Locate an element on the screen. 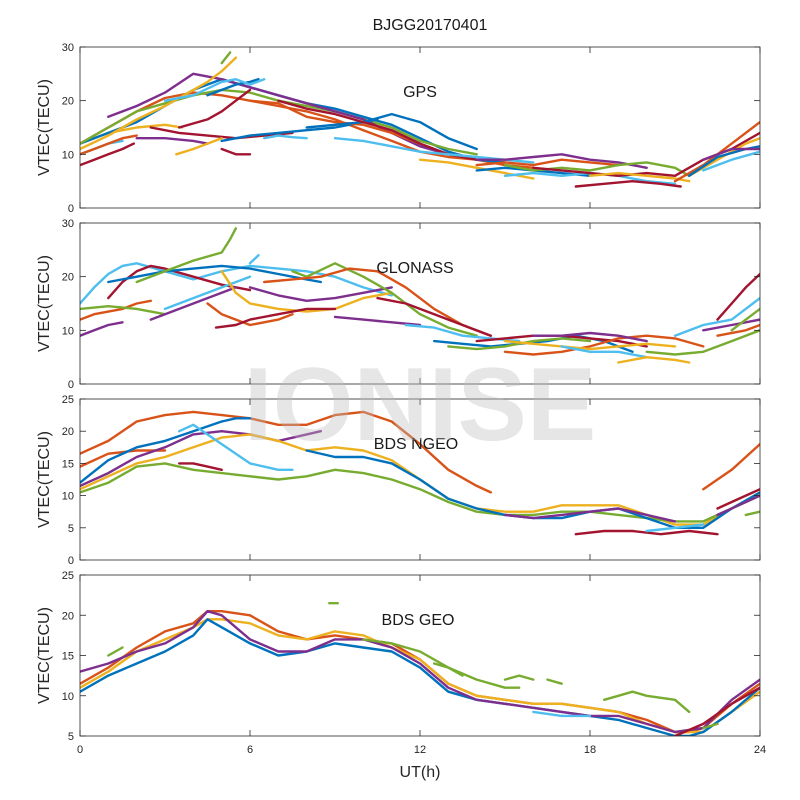  y-tick-label: 30 is located at coordinates (68, 48).